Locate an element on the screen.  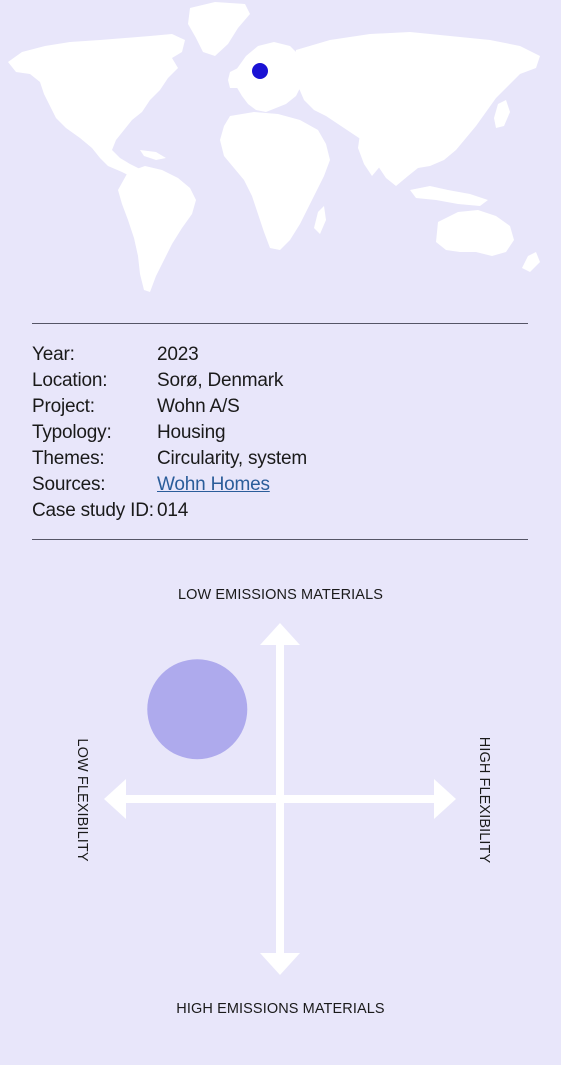
detail-value: 2023 is located at coordinates (178, 354).